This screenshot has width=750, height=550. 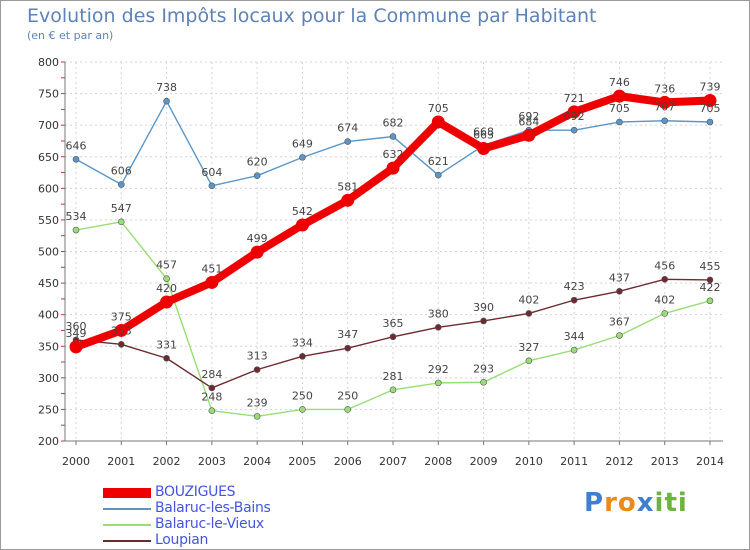 I want to click on data-label-balaruc-le-vieux-2009: 293, so click(x=483, y=368).